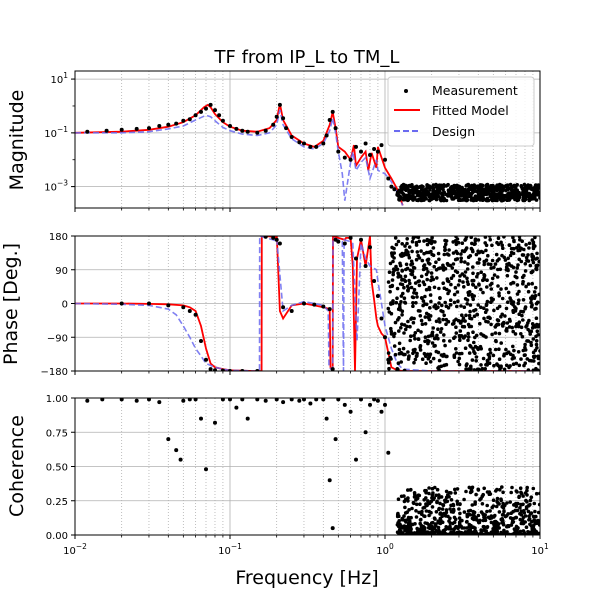  What do you see at coordinates (57, 338) in the screenshot?
I see `y-tick-label: −90` at bounding box center [57, 338].